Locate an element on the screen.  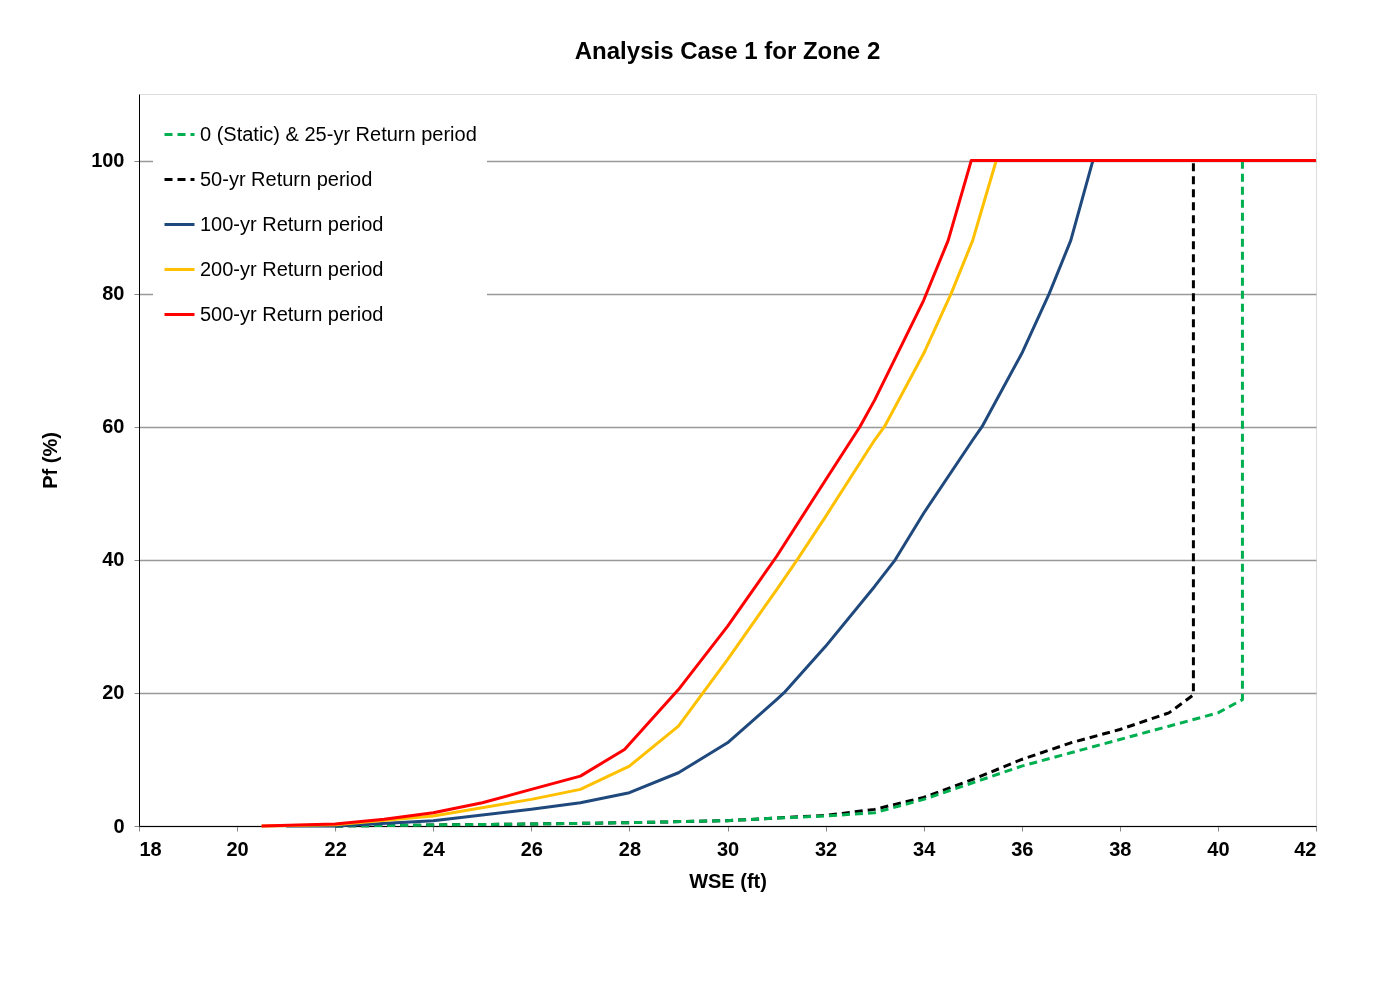
legend-label: 500-yr Return period is located at coordinates (292, 313).